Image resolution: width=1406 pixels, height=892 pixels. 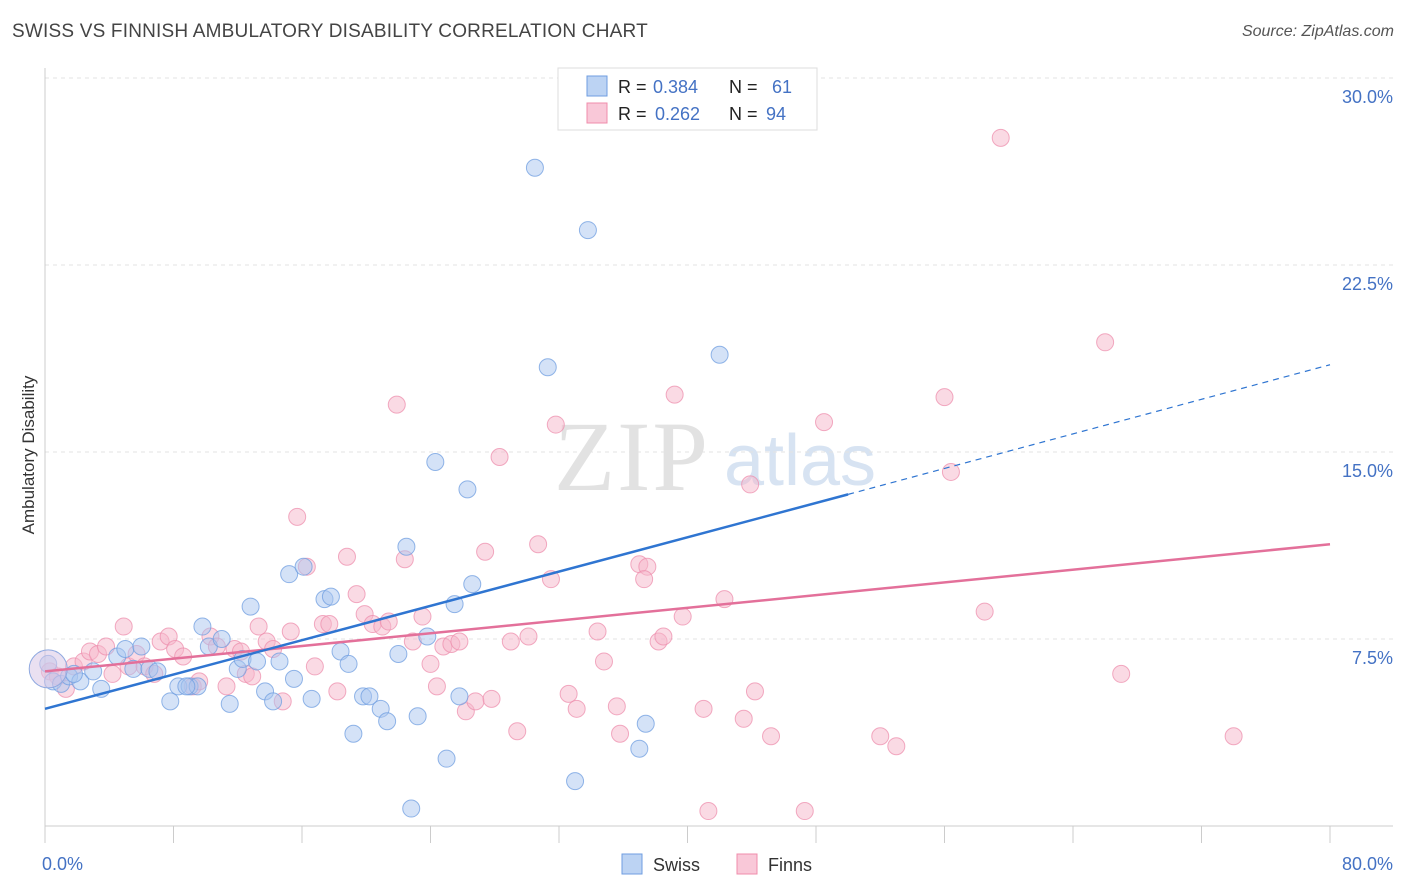 What do you see at coordinates (1317, 31) in the screenshot?
I see `chart-source: Source: ZipAtlas.com` at bounding box center [1317, 31].